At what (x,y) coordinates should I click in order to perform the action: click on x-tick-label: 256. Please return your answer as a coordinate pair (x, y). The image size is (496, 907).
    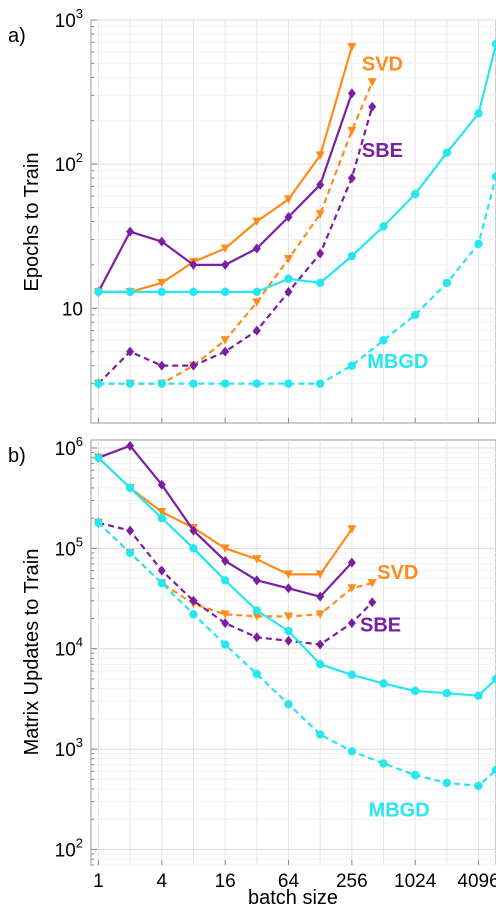
    Looking at the image, I should click on (352, 881).